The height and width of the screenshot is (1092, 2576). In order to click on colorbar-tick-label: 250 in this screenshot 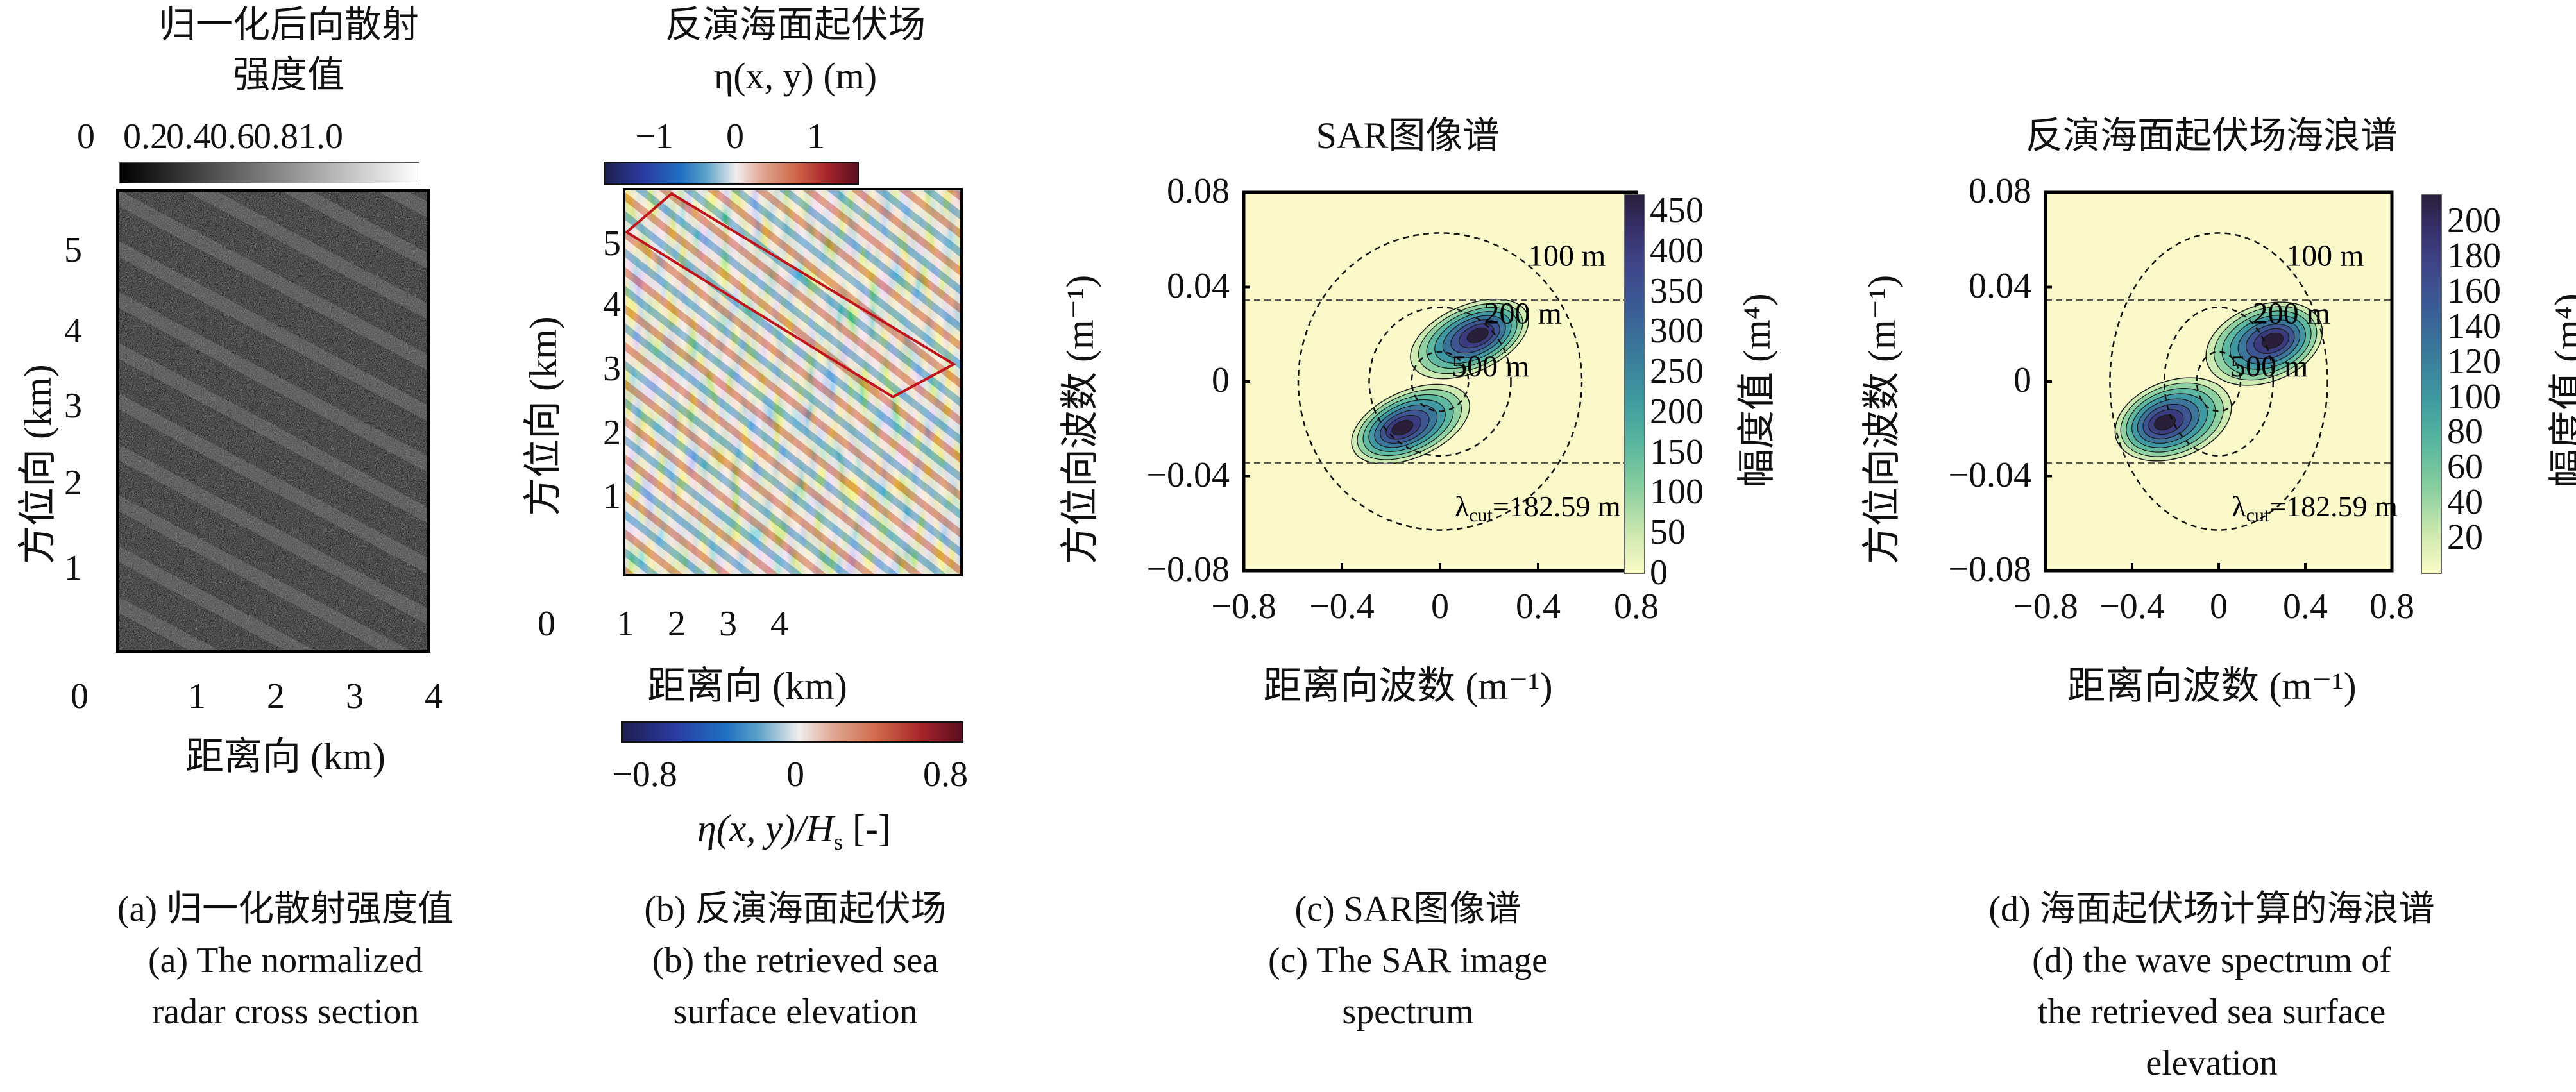, I will do `click(1677, 371)`.